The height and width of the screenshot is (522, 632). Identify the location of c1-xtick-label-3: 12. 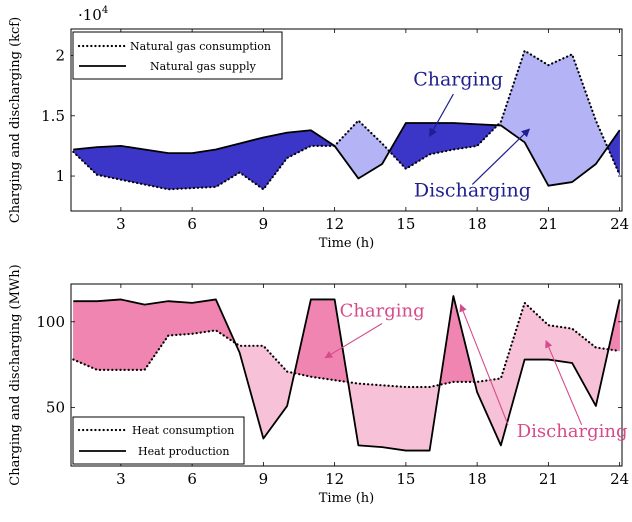
(334, 224).